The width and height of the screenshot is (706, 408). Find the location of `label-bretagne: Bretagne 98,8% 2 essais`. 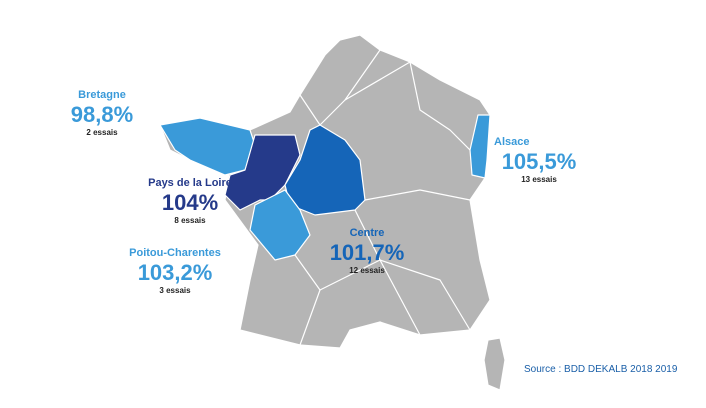

label-bretagne: Bretagne 98,8% 2 essais is located at coordinates (102, 113).